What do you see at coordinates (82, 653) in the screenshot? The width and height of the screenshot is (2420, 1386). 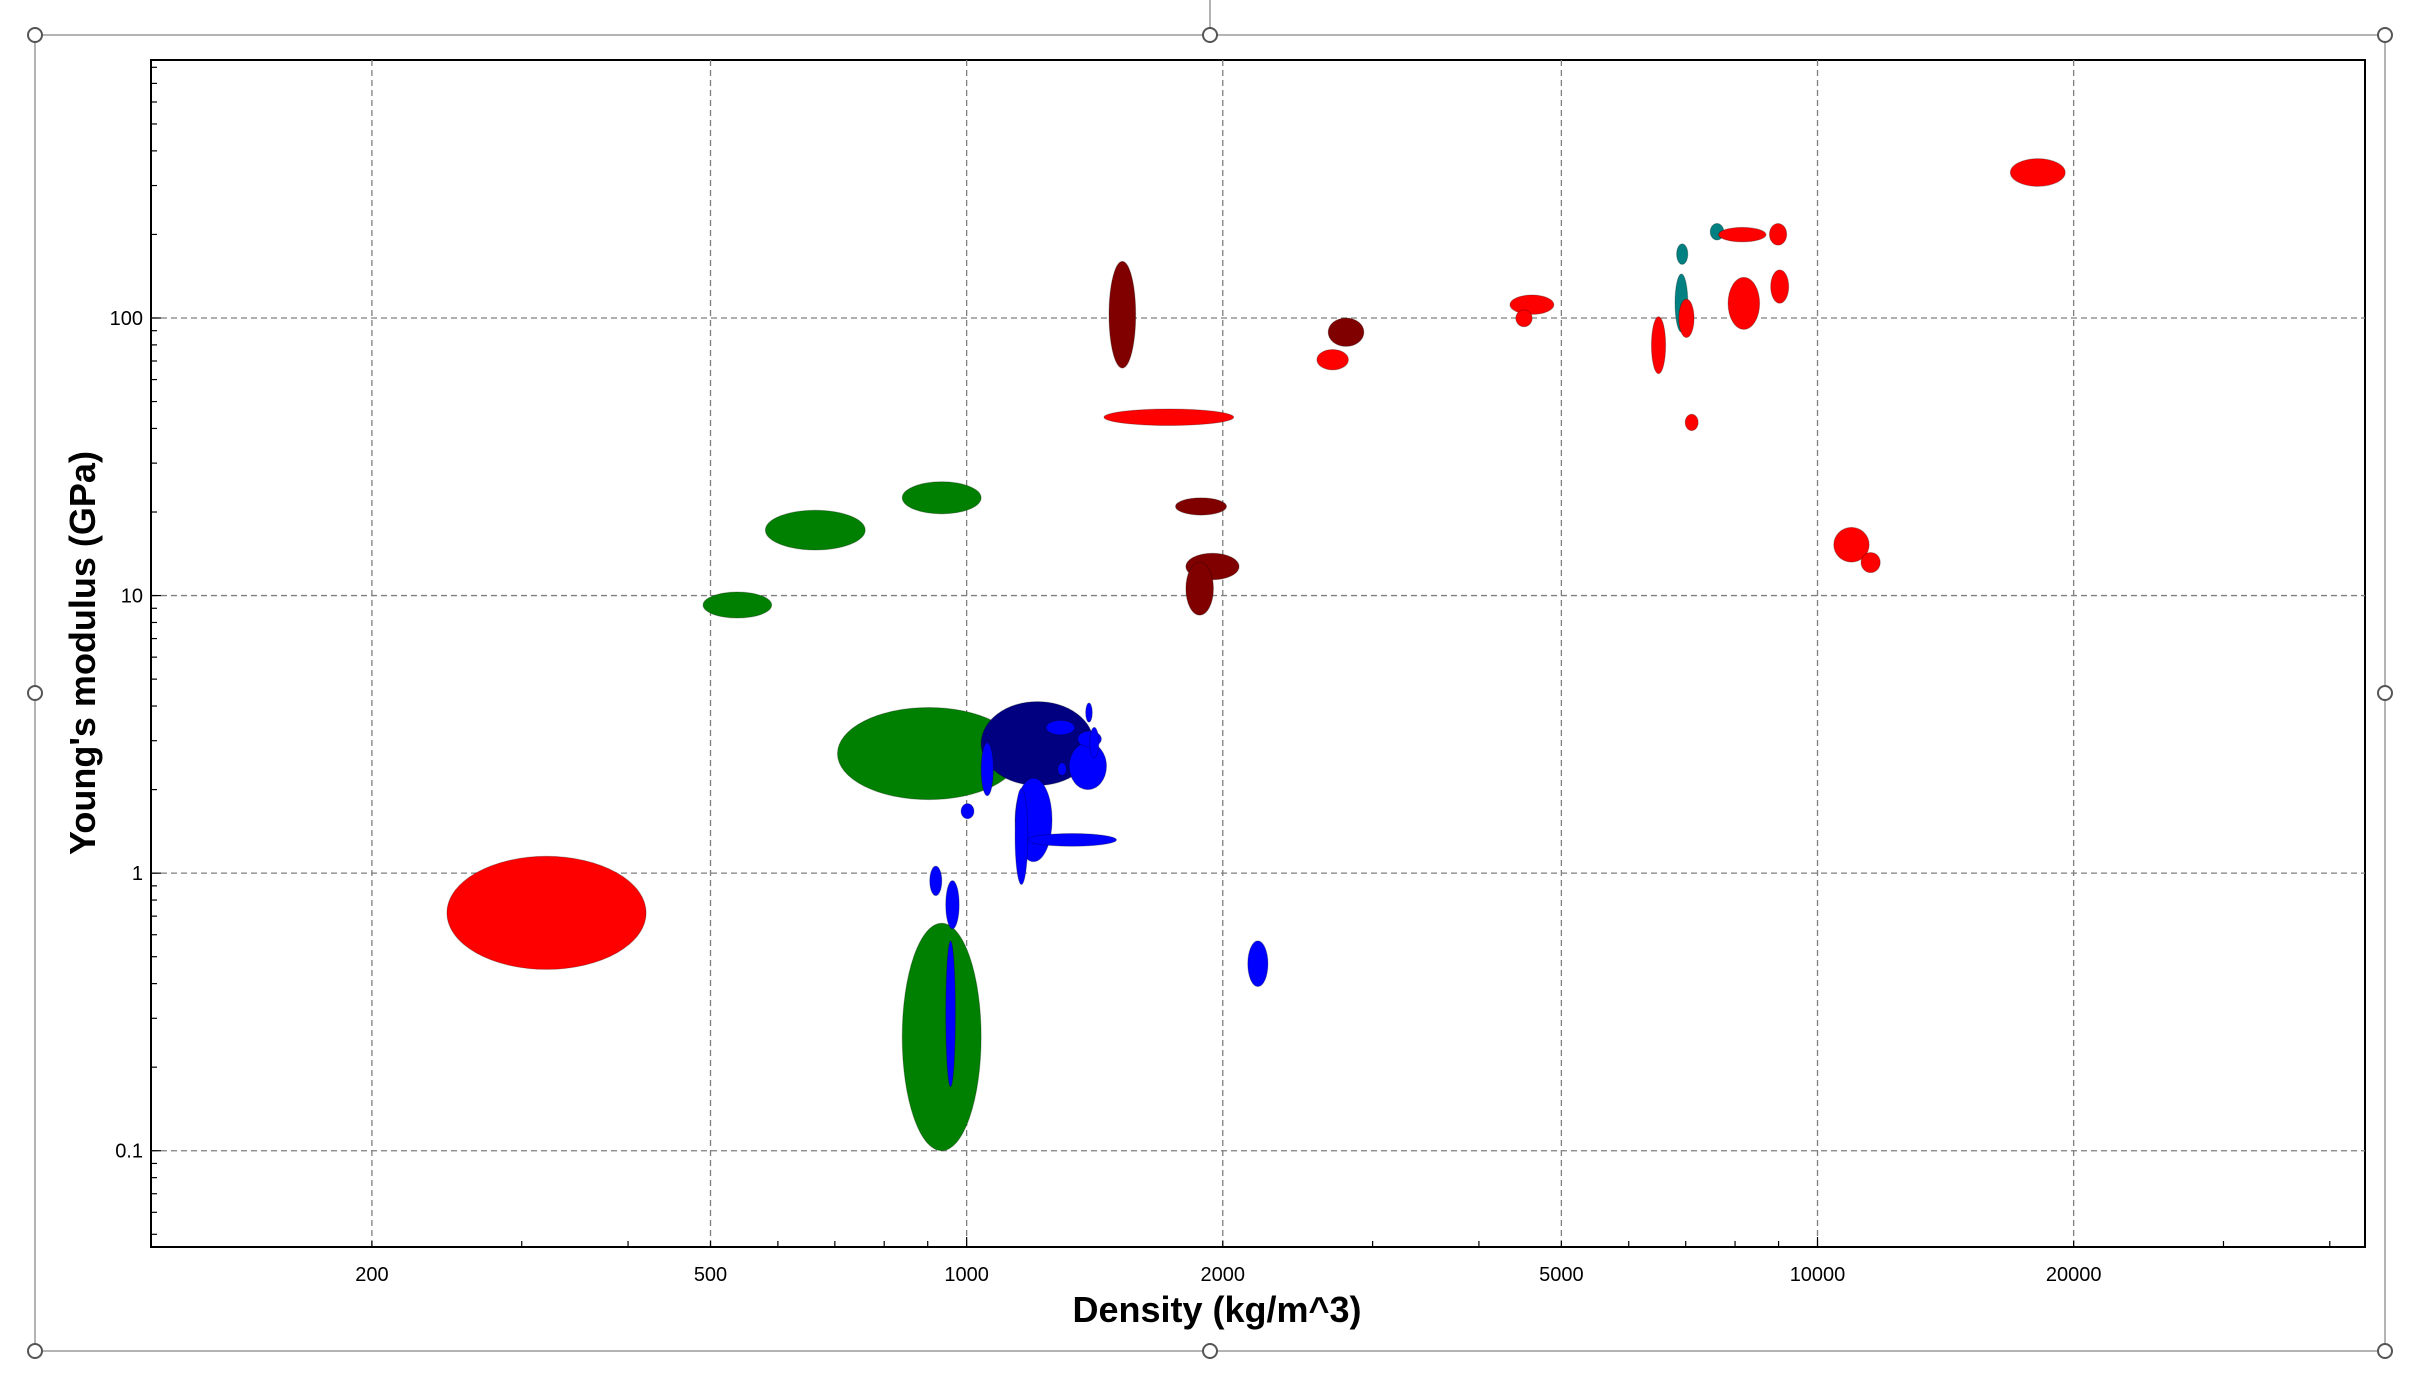 I see `y-axis-title: Young's modulus (GPa)` at bounding box center [82, 653].